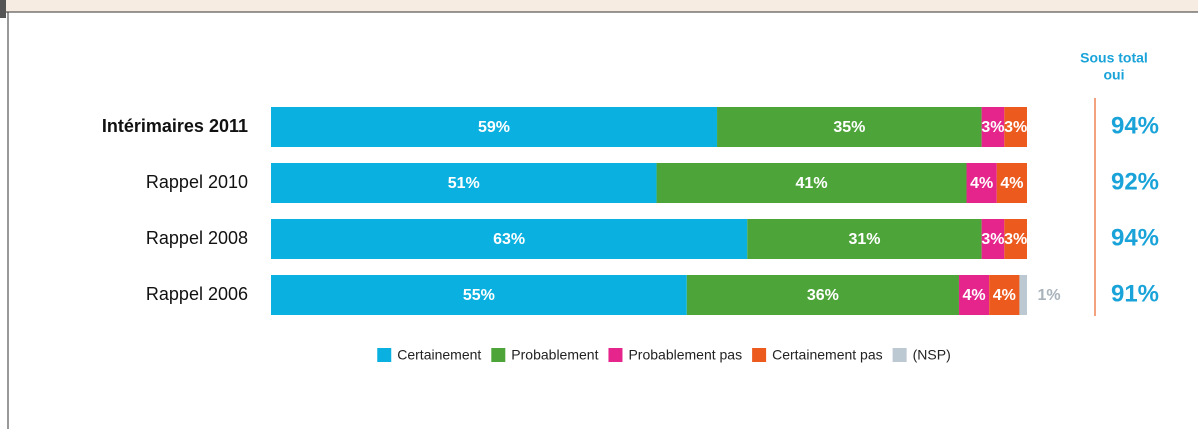 This screenshot has height=429, width=1198. Describe the element at coordinates (827, 355) in the screenshot. I see `legend-label: Certainement pas` at that location.